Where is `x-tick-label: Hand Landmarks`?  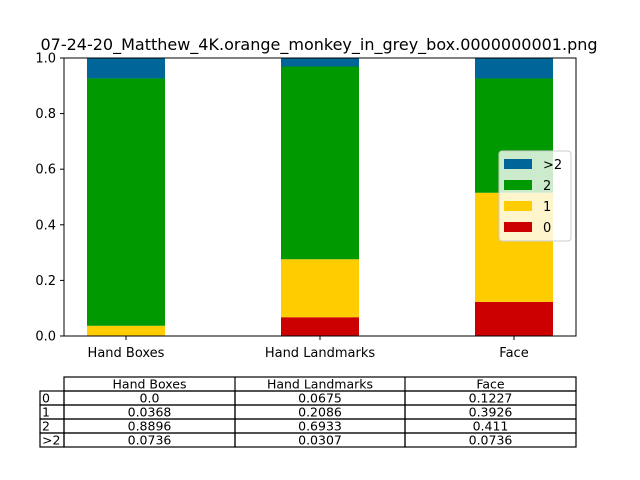
x-tick-label: Hand Landmarks is located at coordinates (320, 353).